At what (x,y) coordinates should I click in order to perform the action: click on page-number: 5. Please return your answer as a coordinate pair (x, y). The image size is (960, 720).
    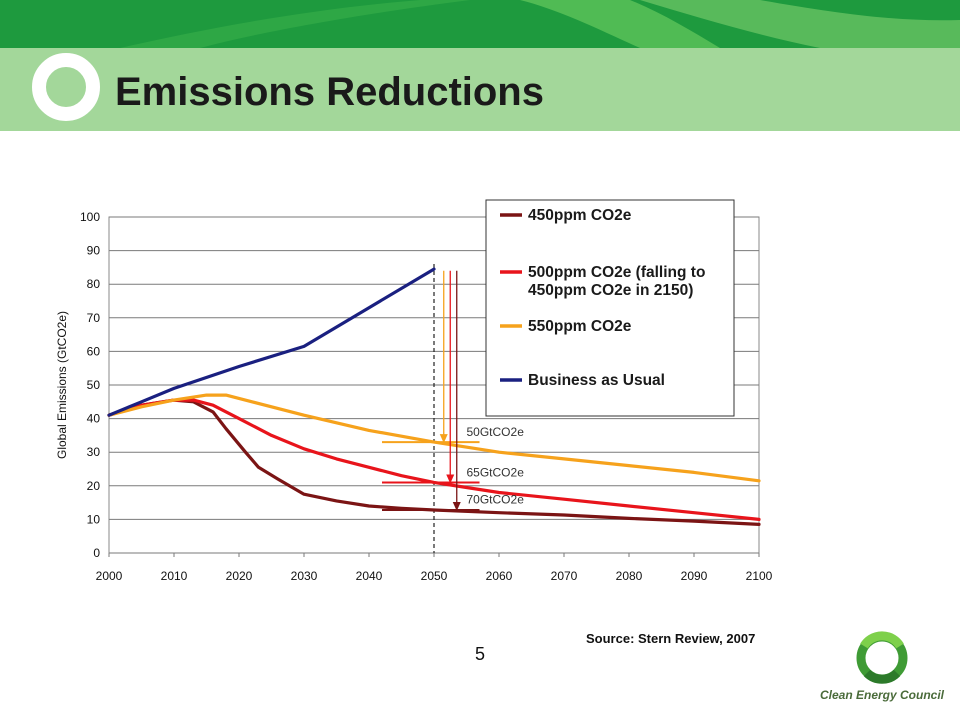
    Looking at the image, I should click on (479, 654).